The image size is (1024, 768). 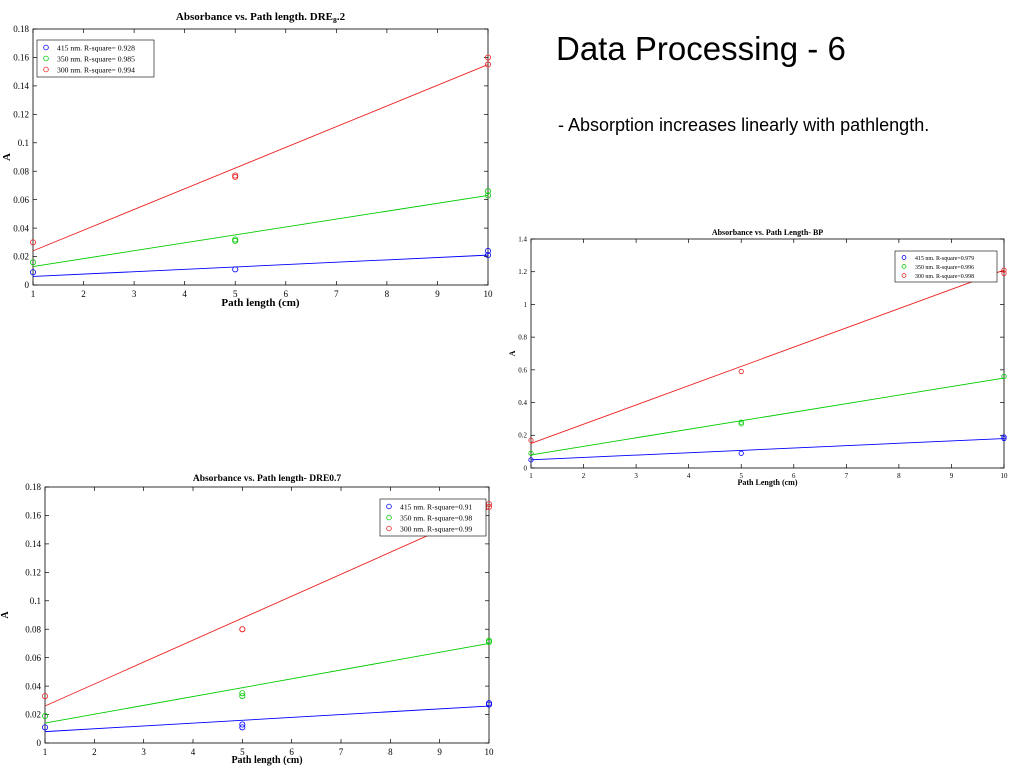 I want to click on y-tick-label: 0.1, so click(x=35, y=601).